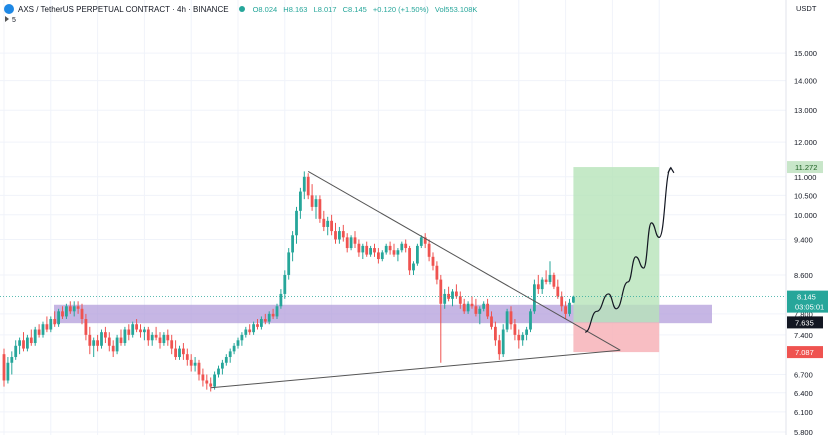 This screenshot has height=440, width=829. I want to click on y-tick-label: 13.000, so click(805, 110).